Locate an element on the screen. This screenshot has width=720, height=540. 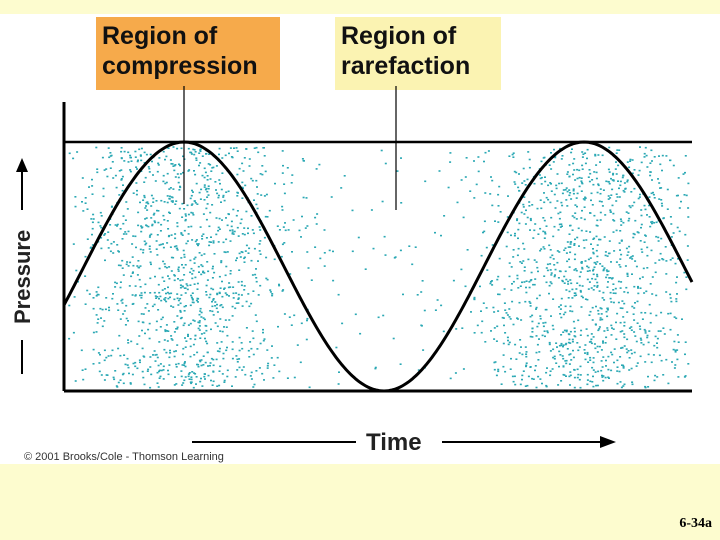
time-axis-label: Time is located at coordinates (394, 442).